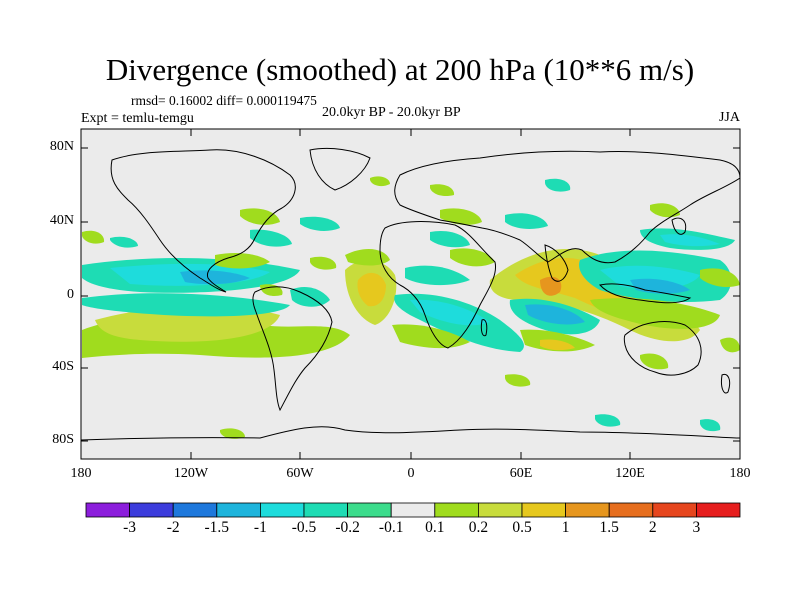 The height and width of the screenshot is (600, 800). What do you see at coordinates (217, 527) in the screenshot?
I see `colorbar-tick-label: -1.5` at bounding box center [217, 527].